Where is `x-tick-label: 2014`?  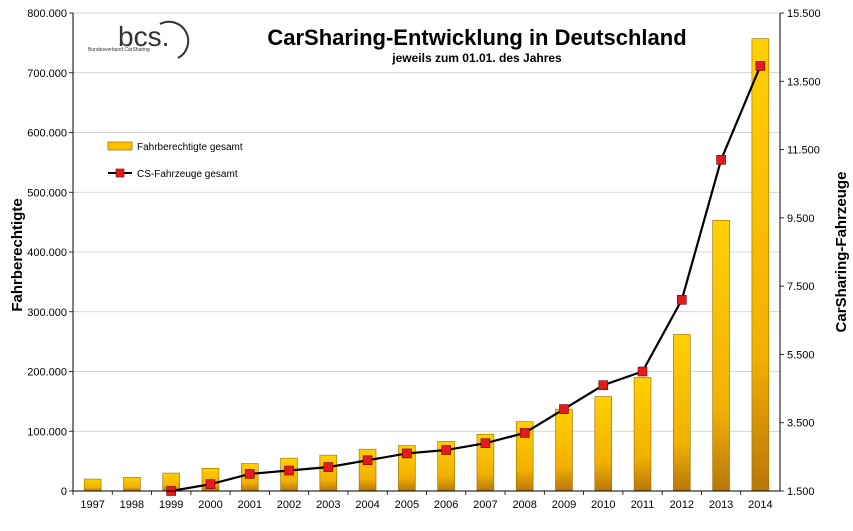 x-tick-label: 2014 is located at coordinates (760, 505).